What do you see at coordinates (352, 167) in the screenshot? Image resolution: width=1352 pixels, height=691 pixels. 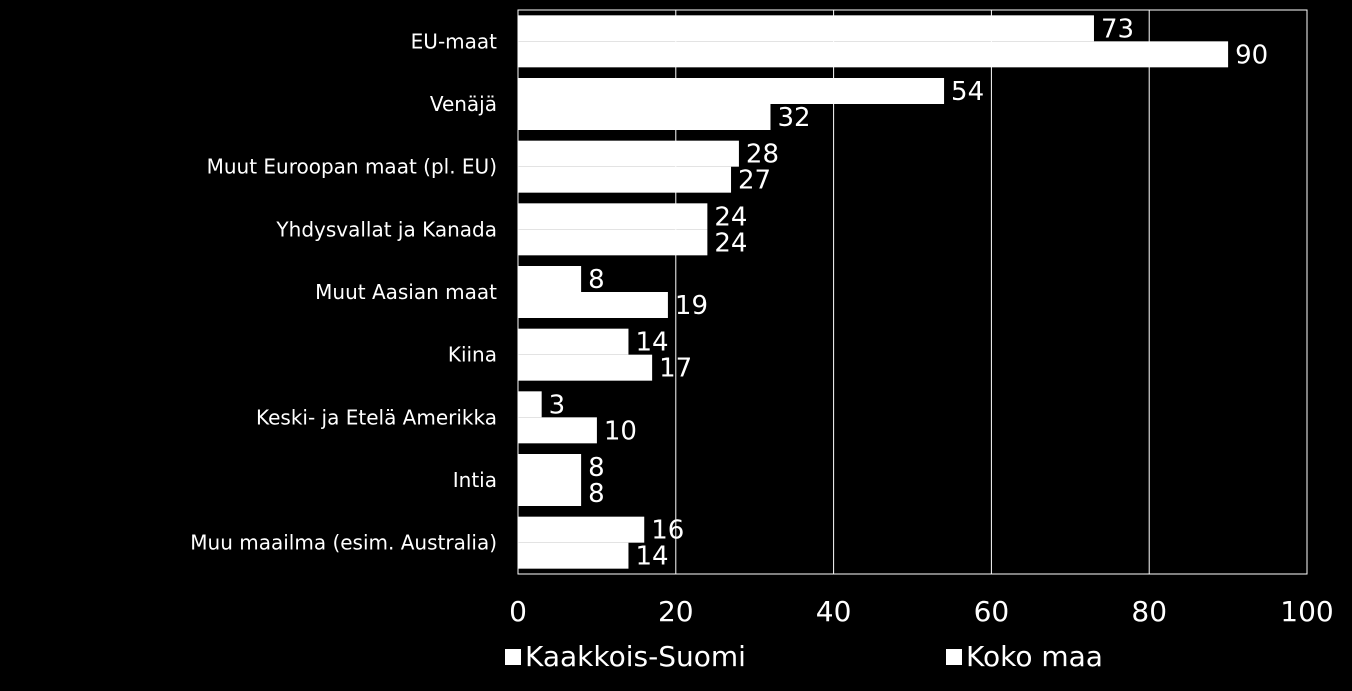 I see `category-label: Muut Euroopan maat (pl. EU)` at bounding box center [352, 167].